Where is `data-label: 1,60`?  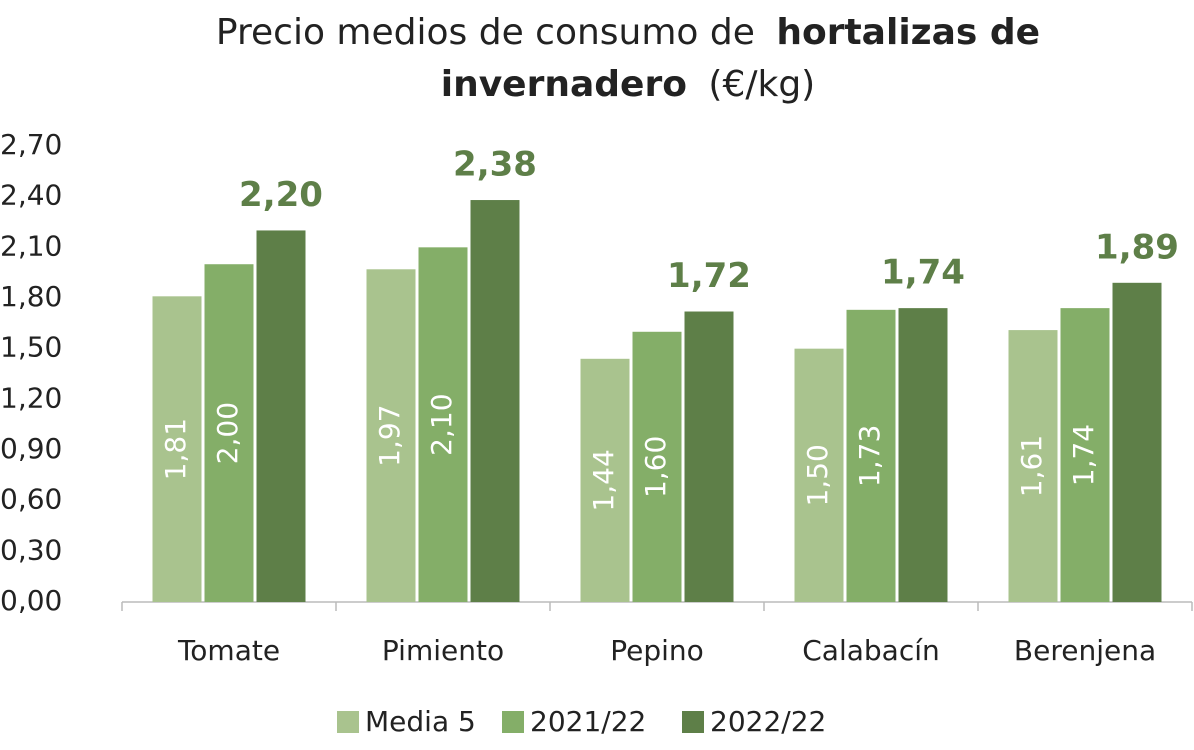
data-label: 1,60 is located at coordinates (655, 467).